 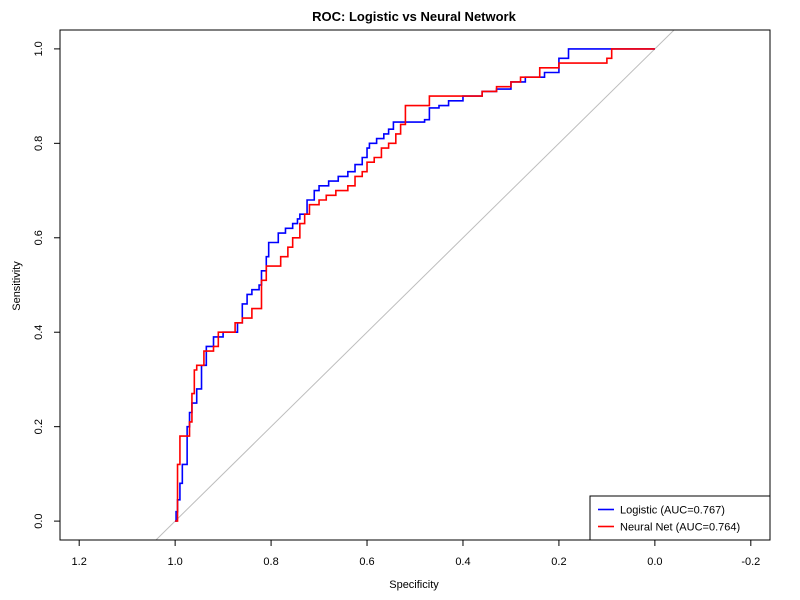 I want to click on y-tick-label: 0.8, so click(x=39, y=143).